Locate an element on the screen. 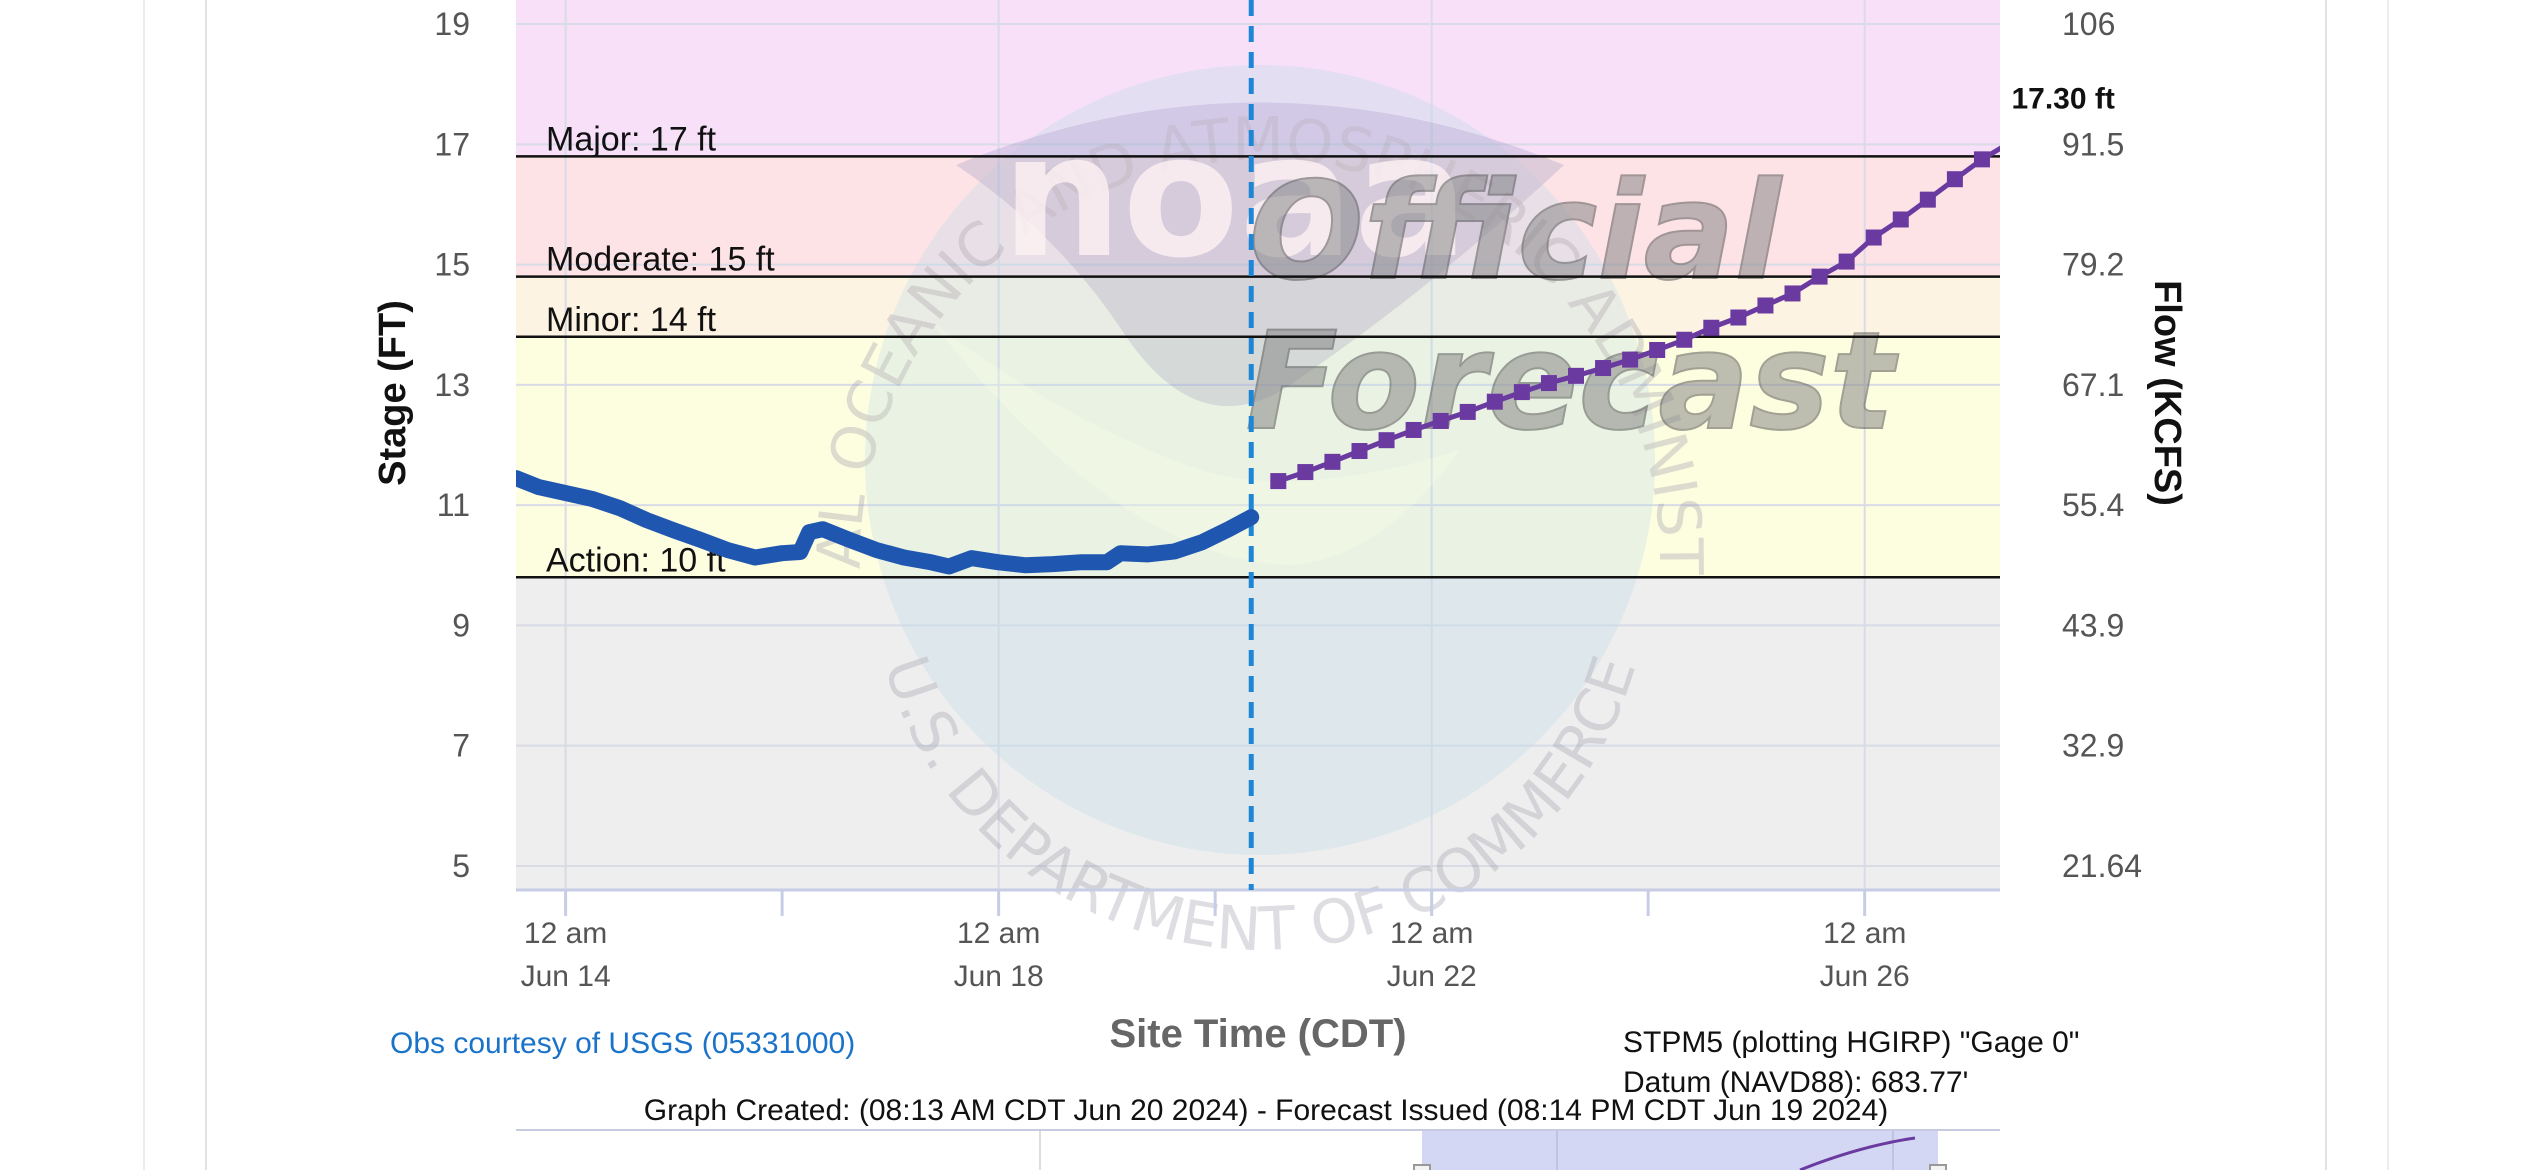 The height and width of the screenshot is (1170, 2532). page-frame-left-outer is located at coordinates (144, 585).